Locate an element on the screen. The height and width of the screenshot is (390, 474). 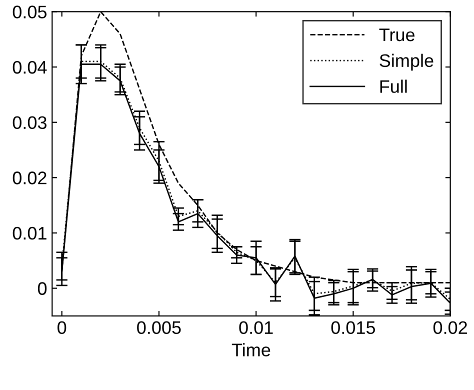
y-tick-label: 0.04 is located at coordinates (29, 67).